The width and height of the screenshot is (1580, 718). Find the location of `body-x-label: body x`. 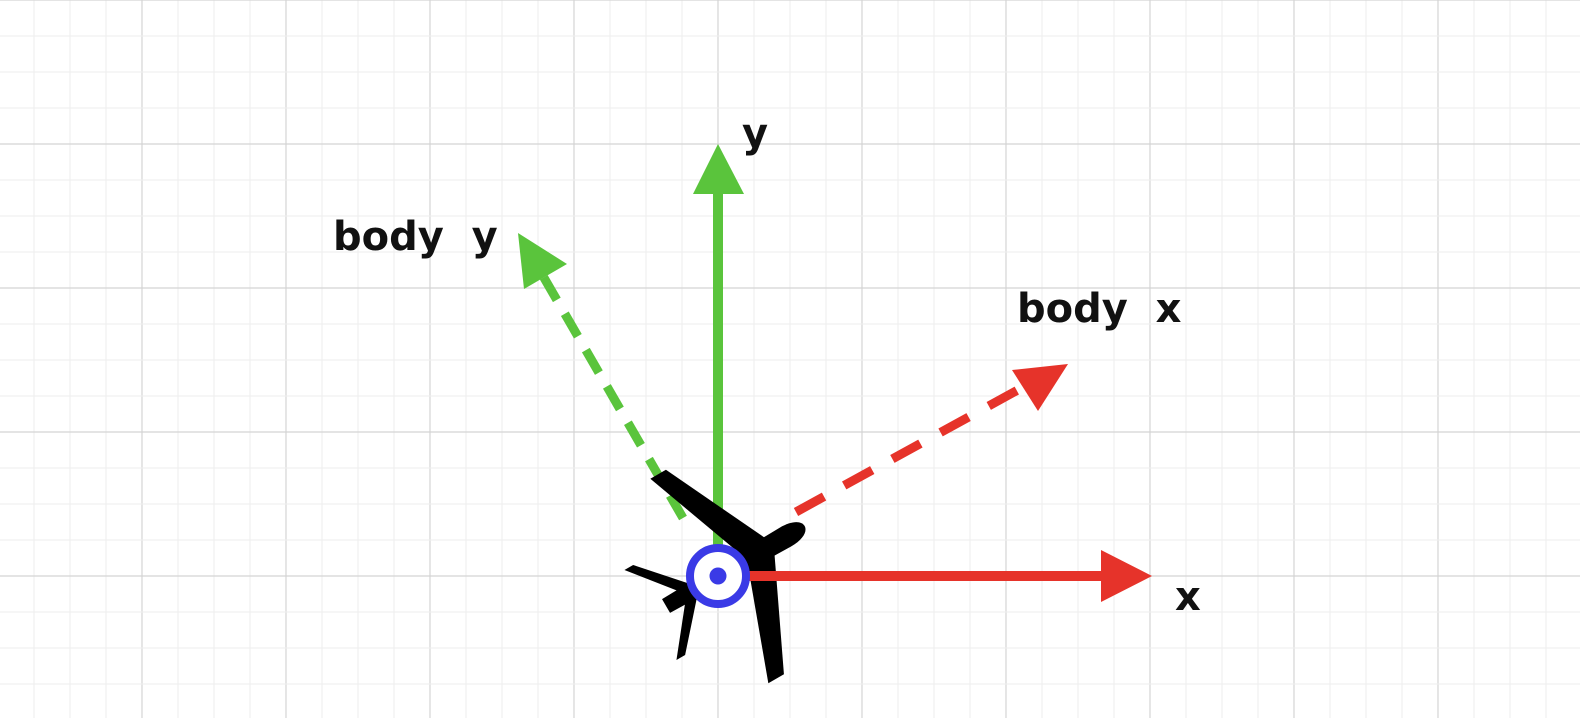

body-x-label: body x is located at coordinates (1099, 309).